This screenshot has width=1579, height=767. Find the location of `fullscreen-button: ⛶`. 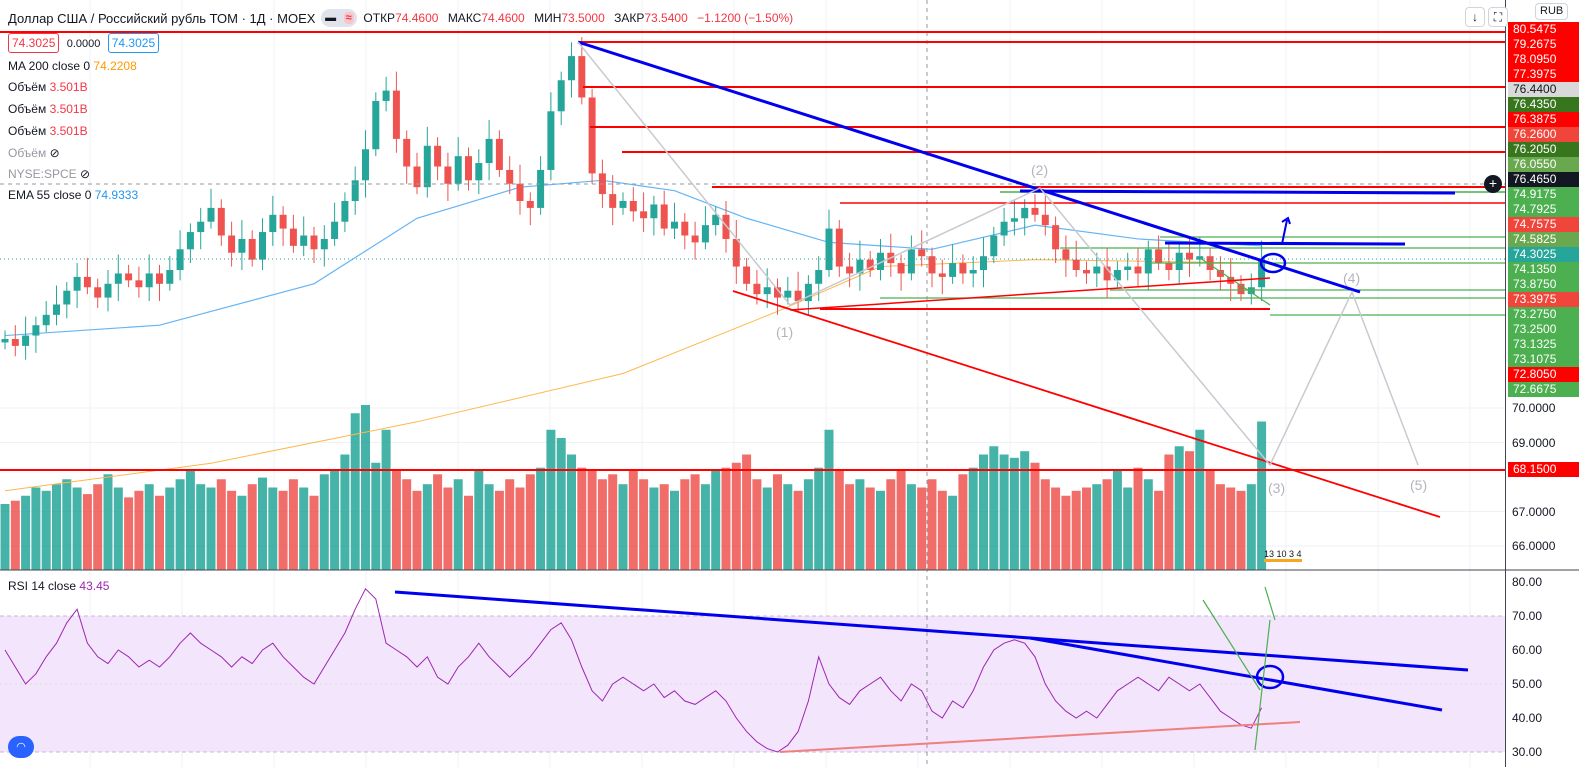

fullscreen-button: ⛶ is located at coordinates (1498, 17).